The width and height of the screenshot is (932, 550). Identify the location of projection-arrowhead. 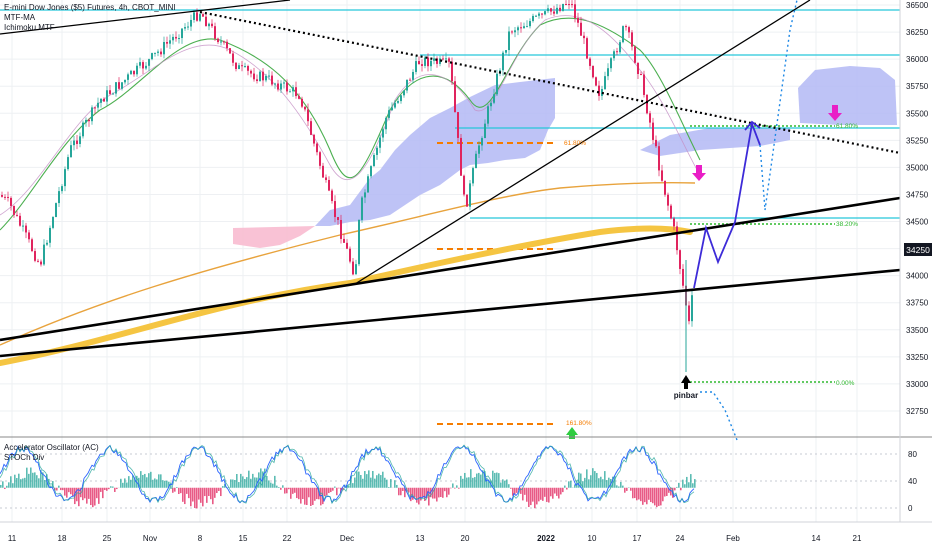
(752, 125).